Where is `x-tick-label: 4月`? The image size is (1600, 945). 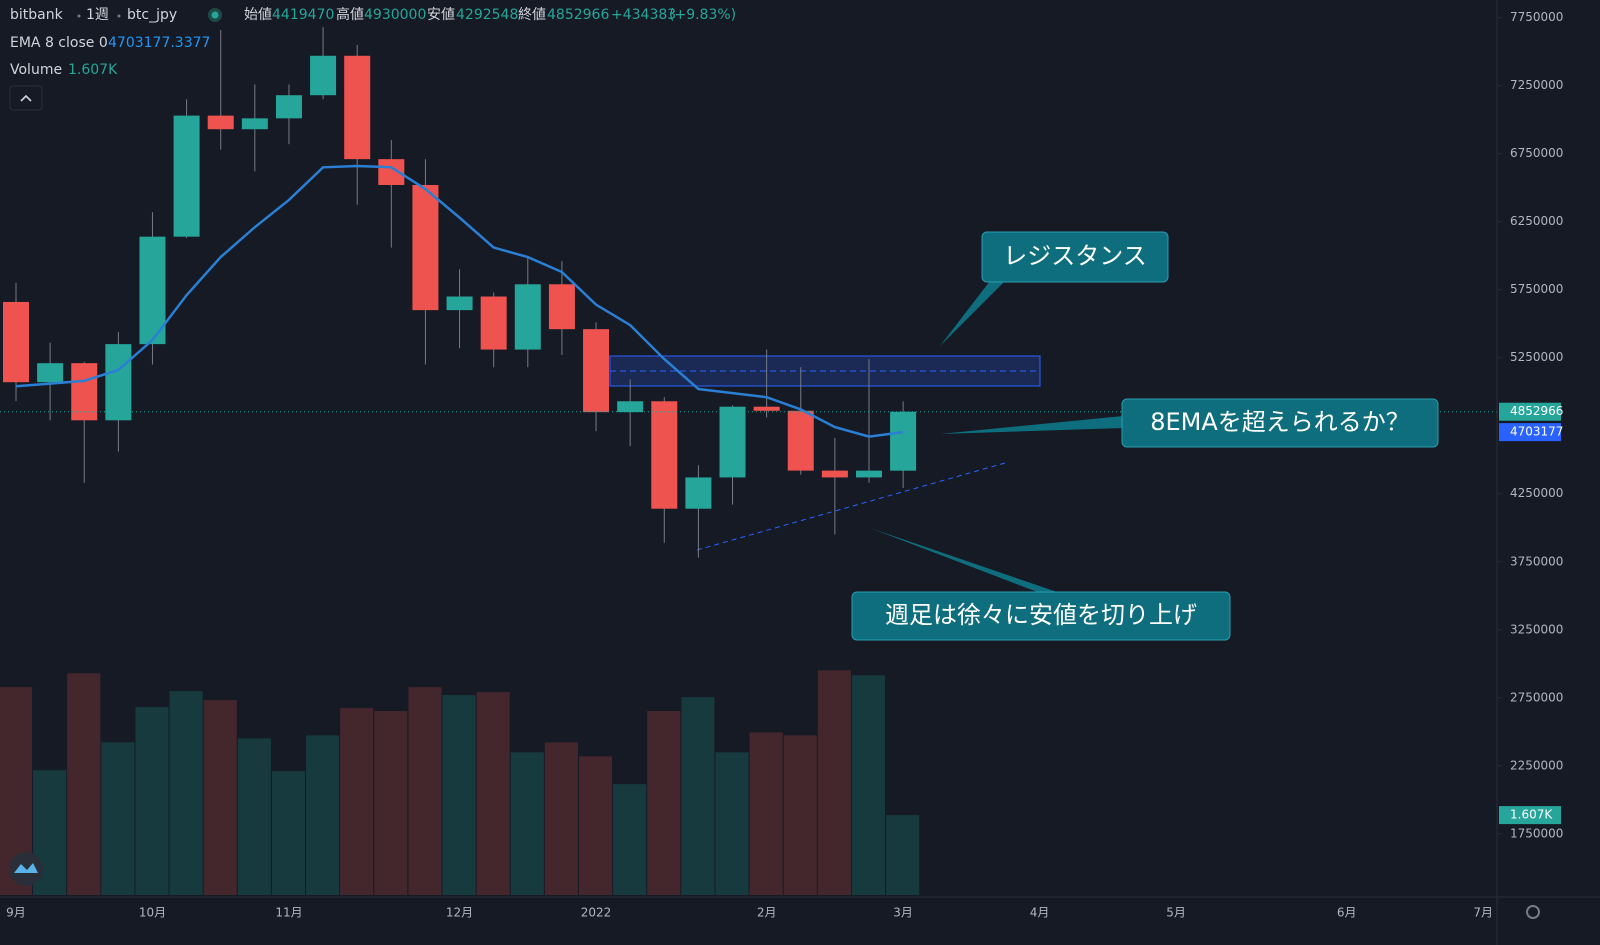 x-tick-label: 4月 is located at coordinates (1040, 913).